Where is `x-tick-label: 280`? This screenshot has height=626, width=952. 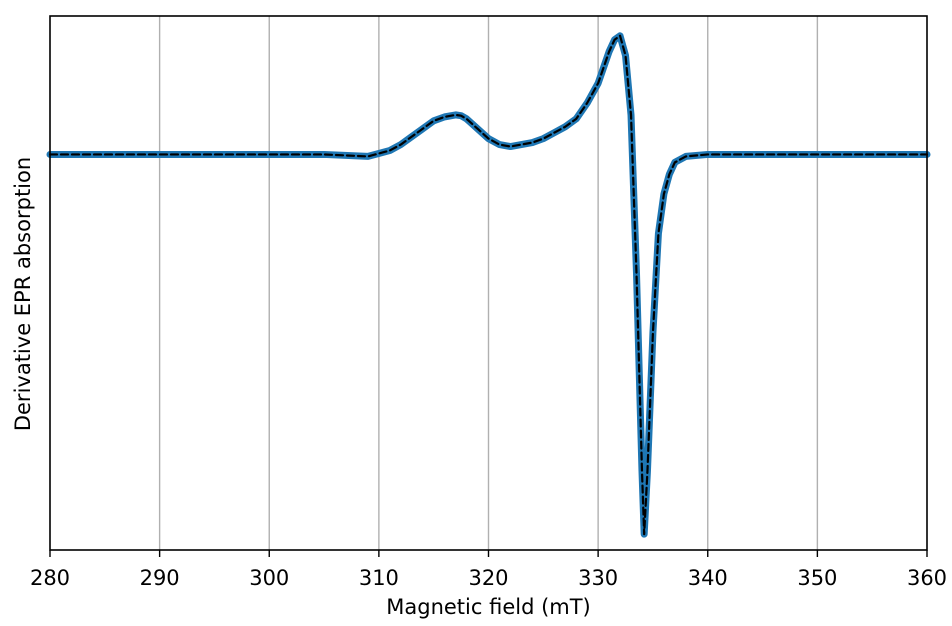
x-tick-label: 280 is located at coordinates (50, 578).